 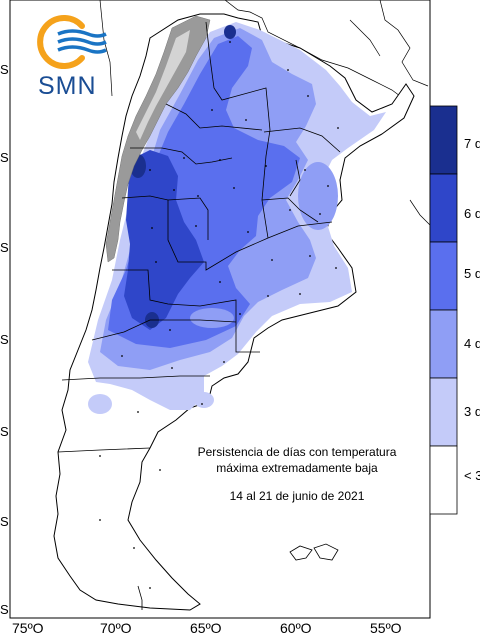 What do you see at coordinates (67, 86) in the screenshot?
I see `smn-logo-text: SMN` at bounding box center [67, 86].